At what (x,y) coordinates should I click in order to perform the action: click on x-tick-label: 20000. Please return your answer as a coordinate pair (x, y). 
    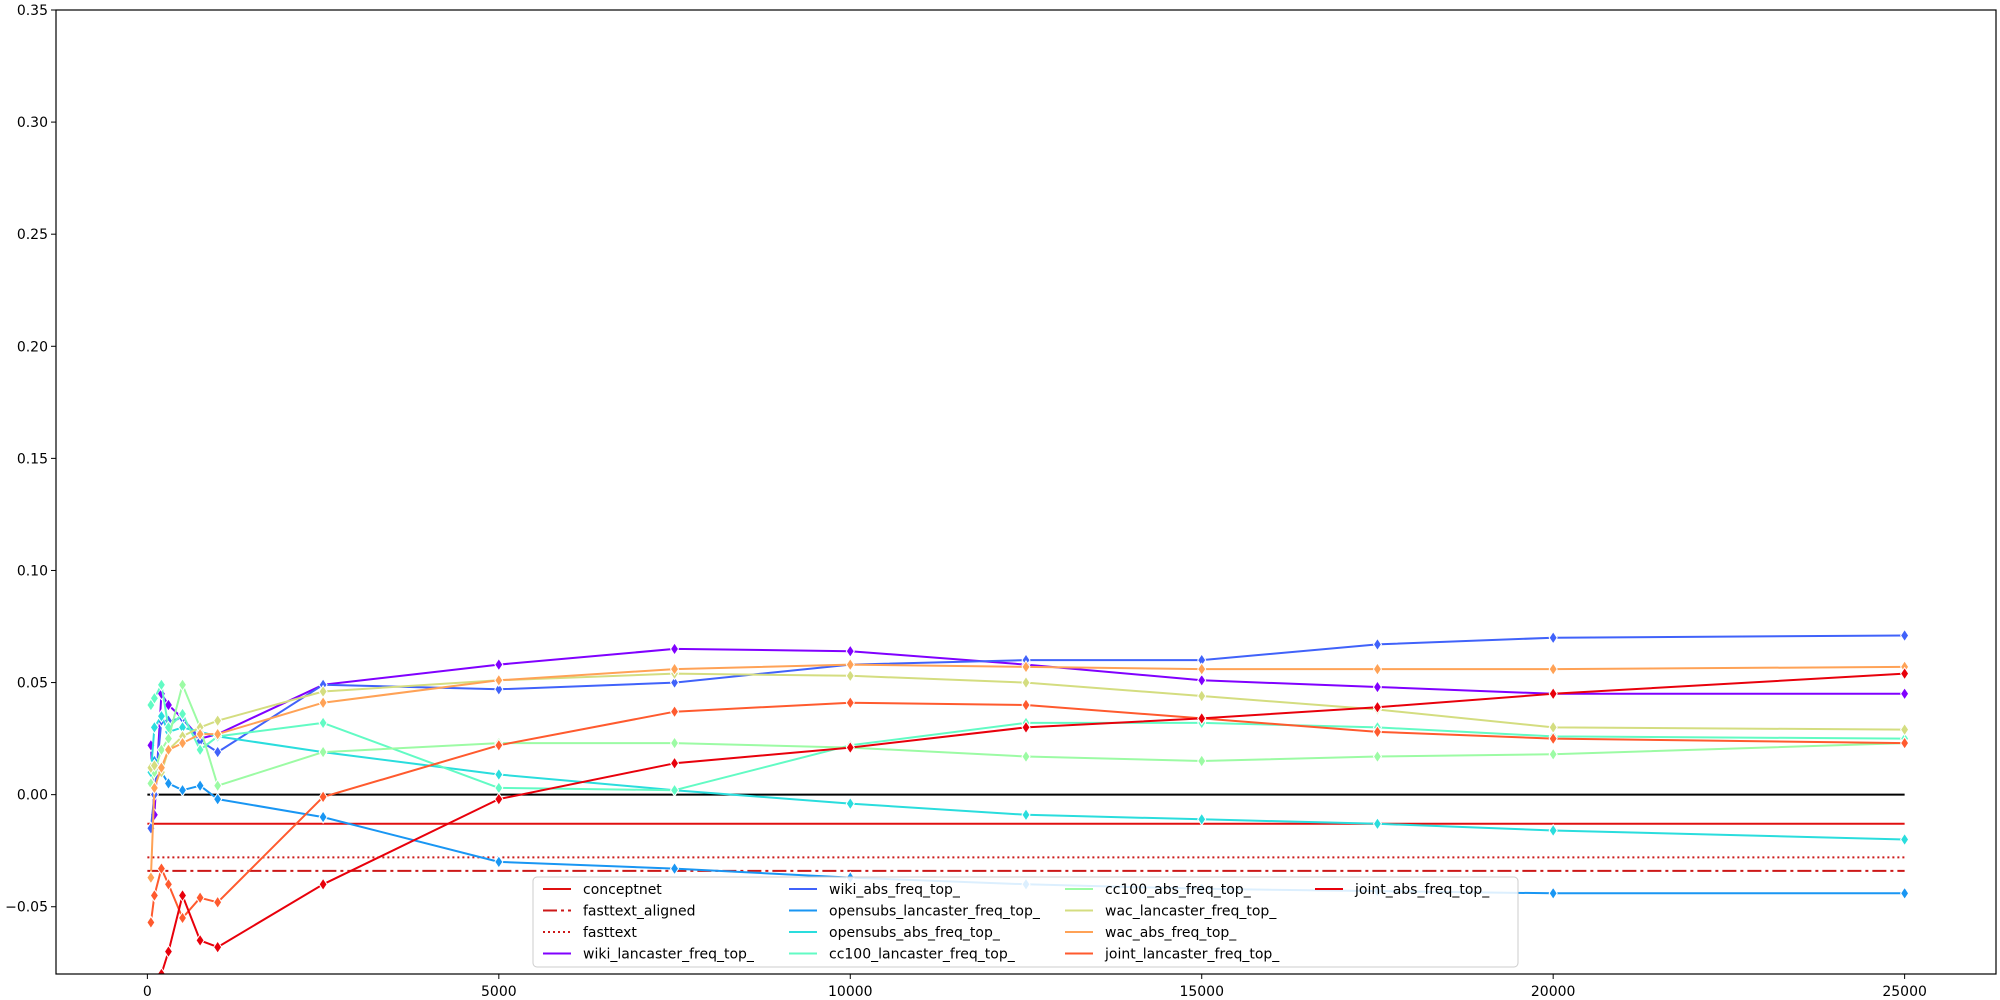
    Looking at the image, I should click on (1553, 992).